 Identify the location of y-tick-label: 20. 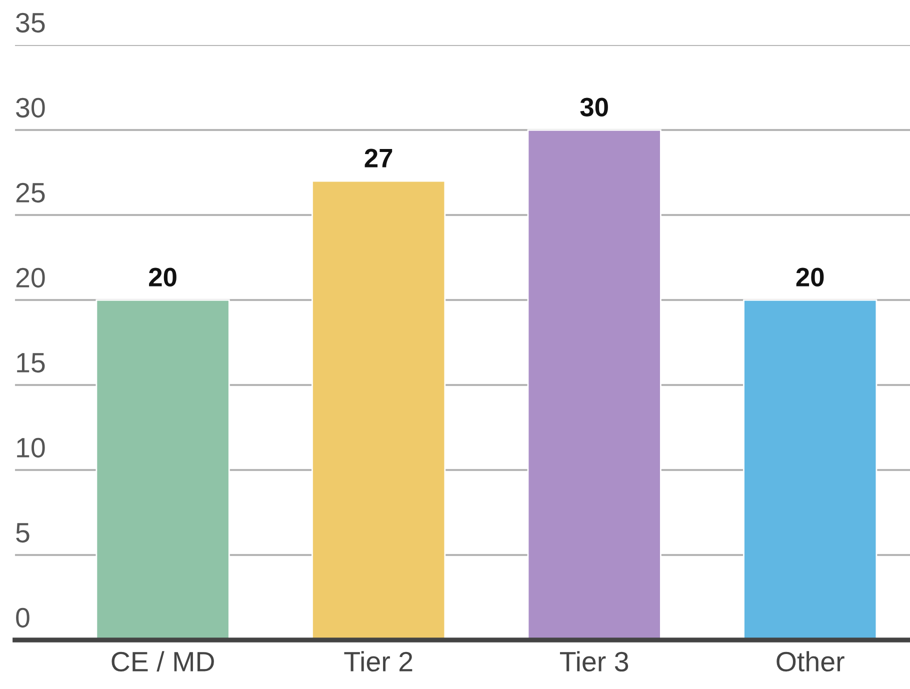
(30, 278).